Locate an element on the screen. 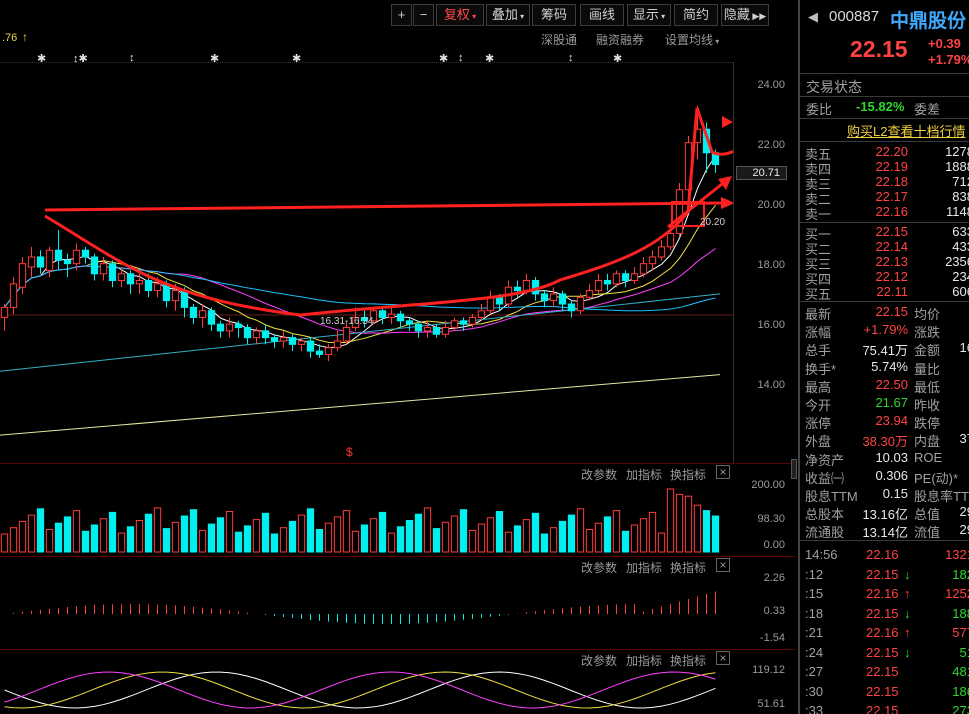 The width and height of the screenshot is (969, 714). stat-row: 股息TTM 0.15 股息率TTM is located at coordinates (884, 495).